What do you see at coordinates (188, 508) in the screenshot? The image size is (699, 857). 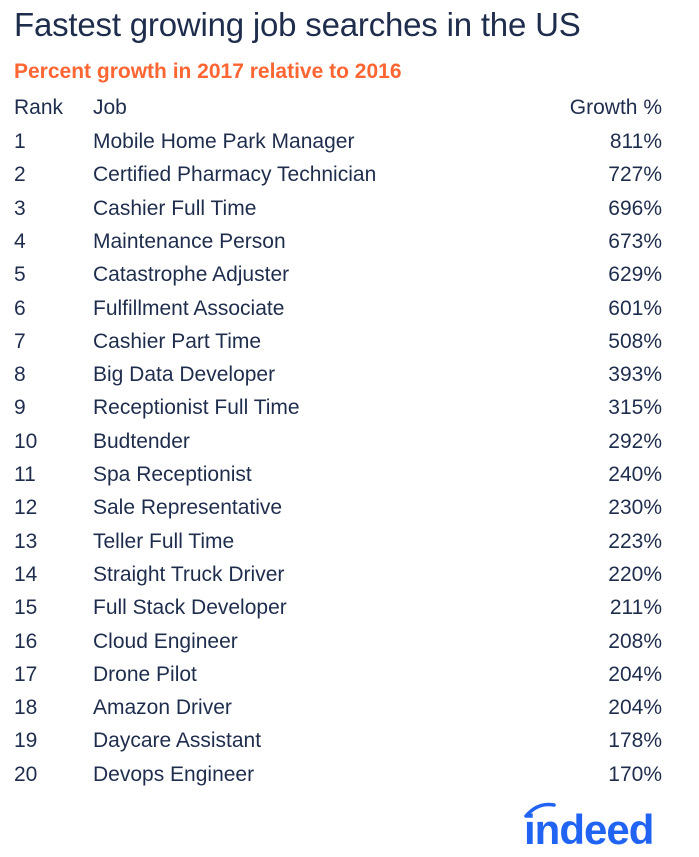 I see `job-cell: Sale Representative` at bounding box center [188, 508].